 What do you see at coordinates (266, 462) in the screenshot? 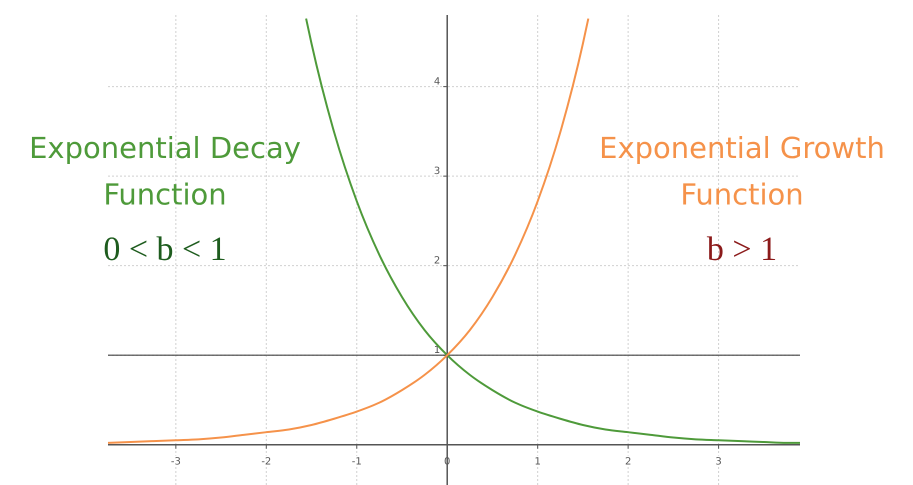
I see `x-tick-label: -2` at bounding box center [266, 462].